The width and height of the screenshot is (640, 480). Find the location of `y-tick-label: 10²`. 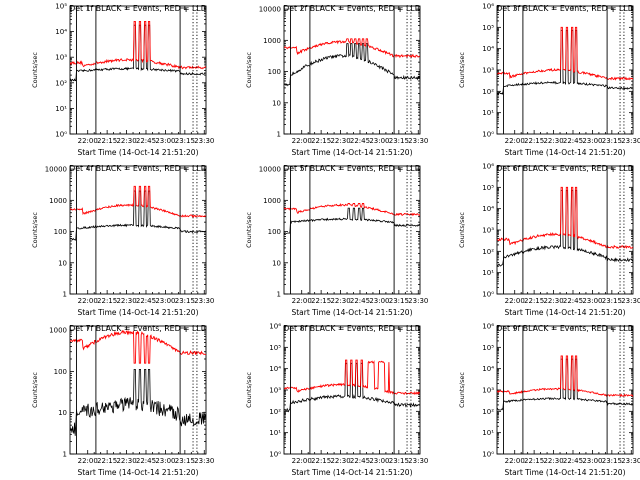

y-tick-label: 10² is located at coordinates (275, 412).